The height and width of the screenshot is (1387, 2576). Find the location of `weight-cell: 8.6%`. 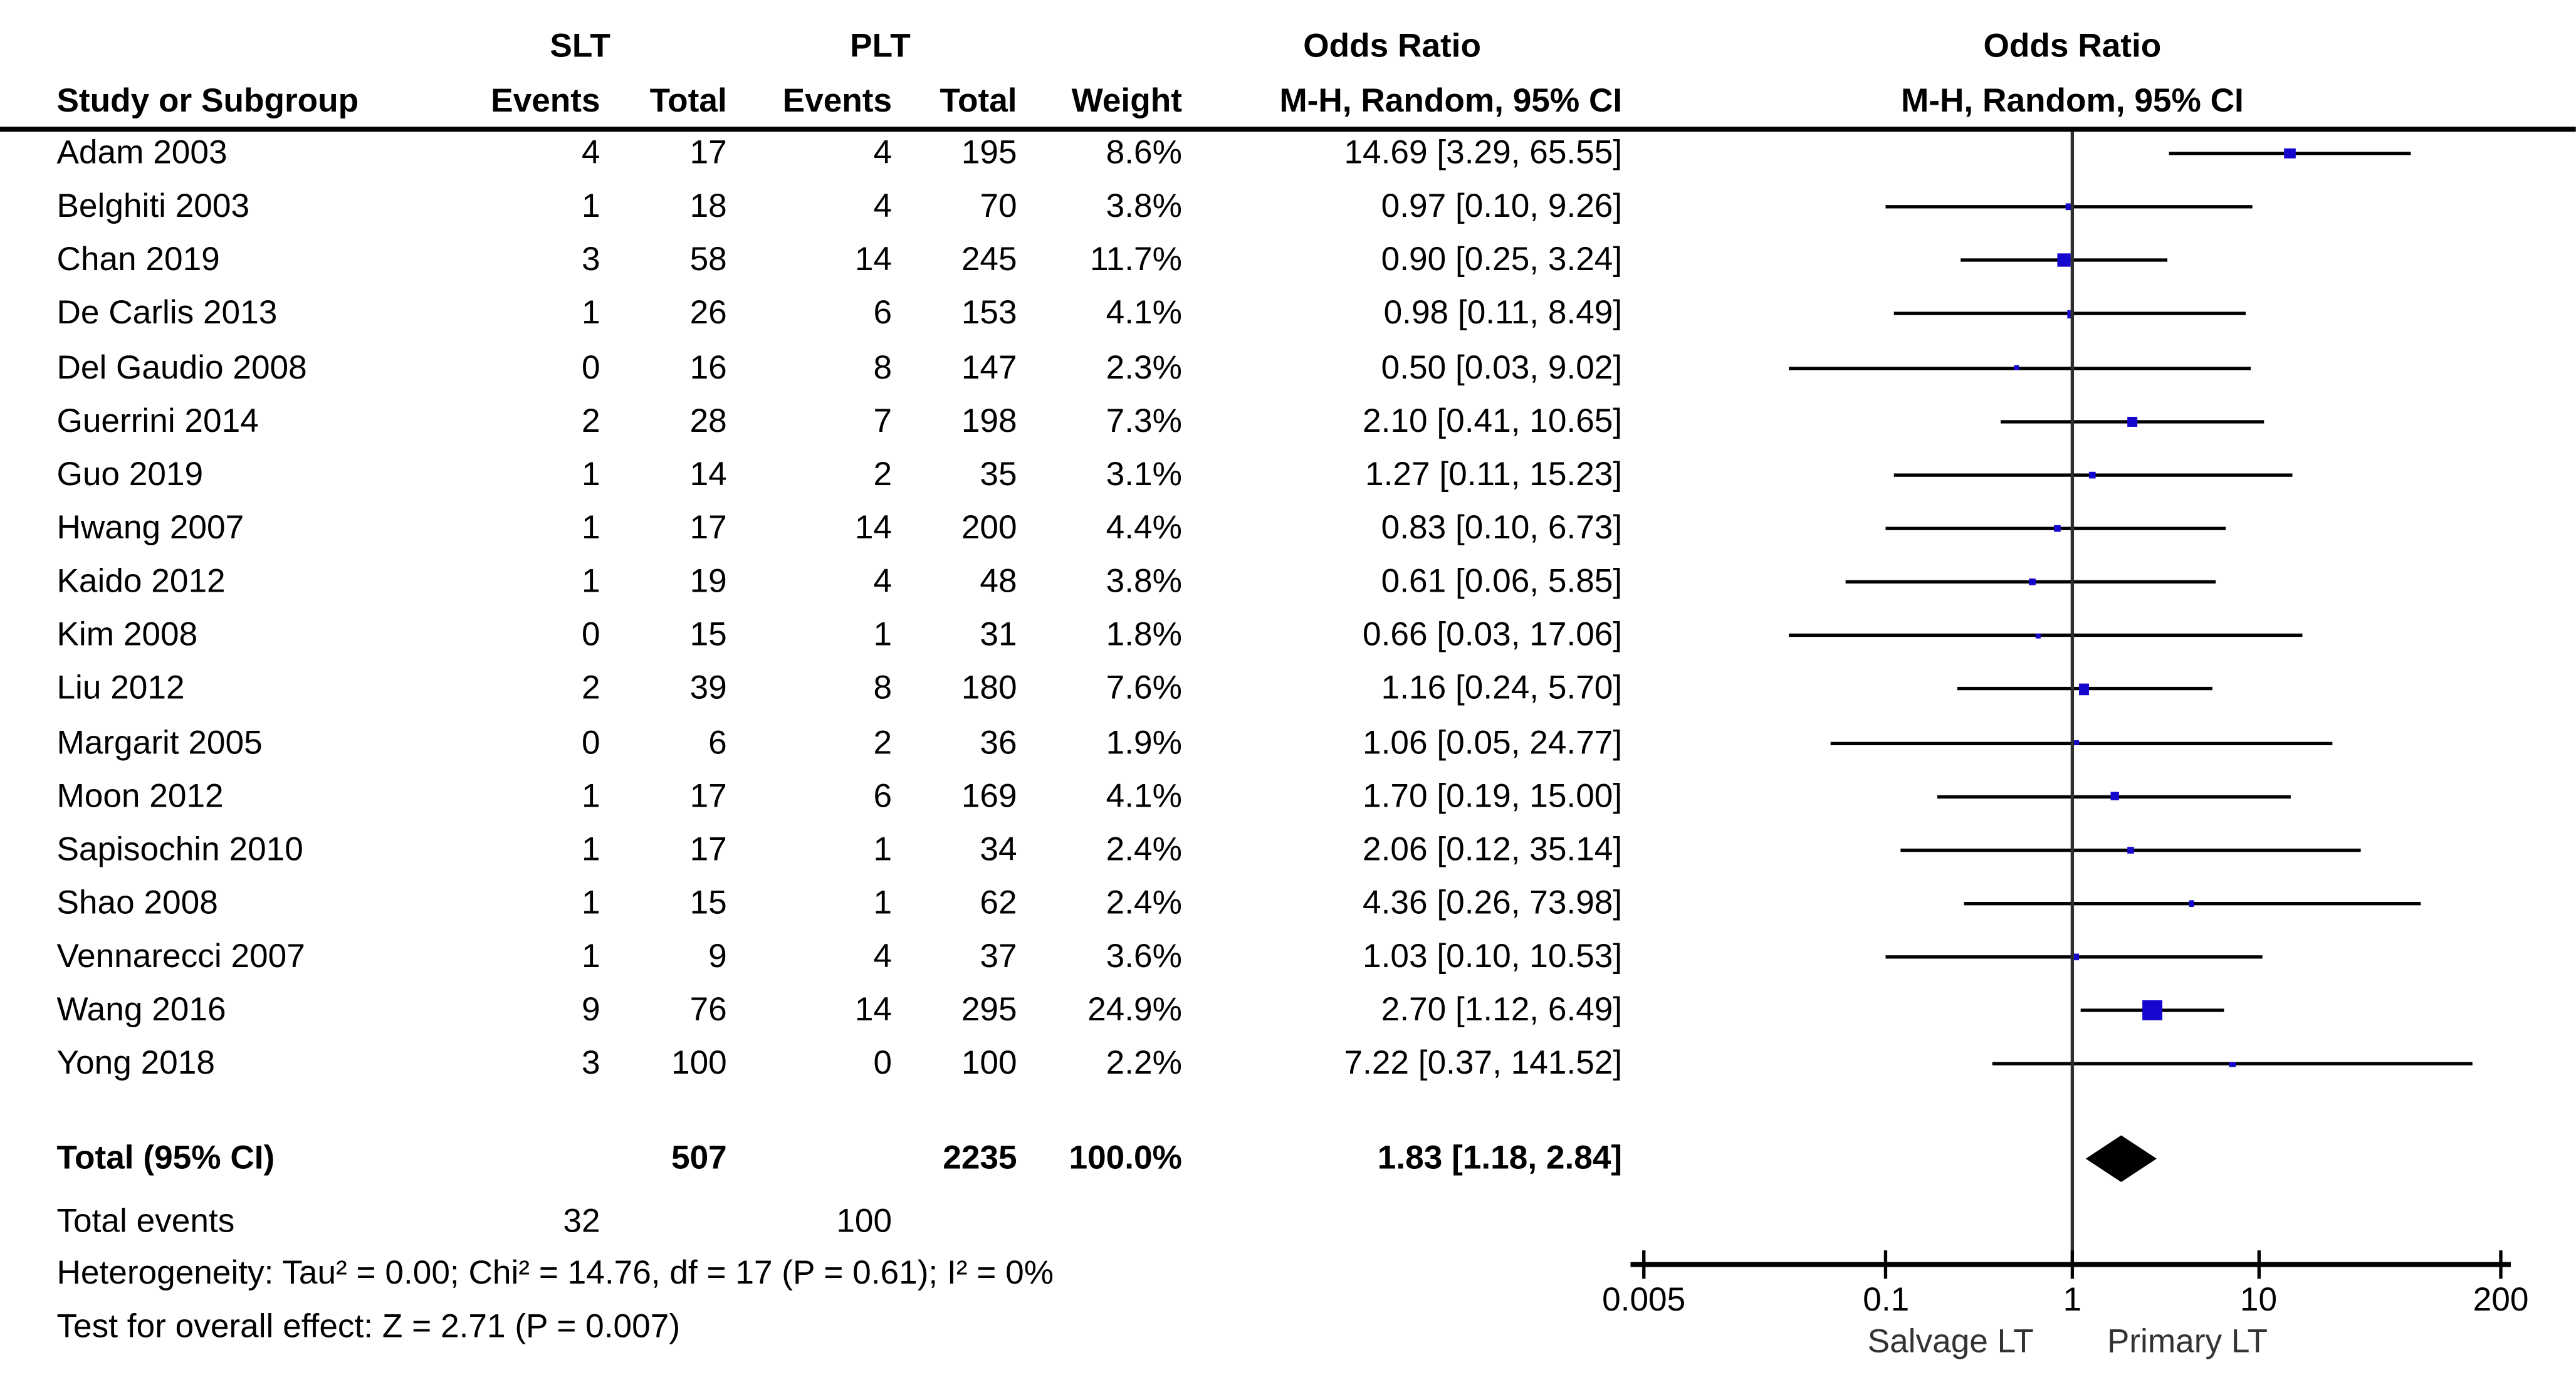

weight-cell: 8.6% is located at coordinates (1144, 153).